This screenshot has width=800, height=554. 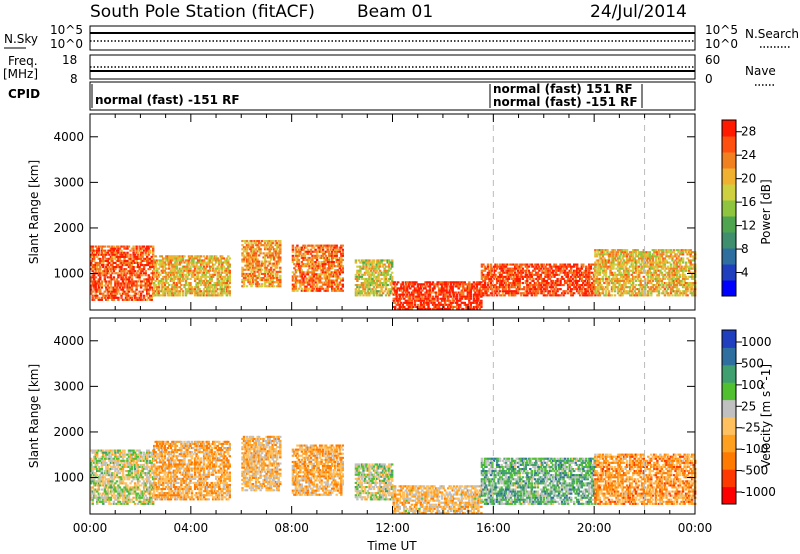 What do you see at coordinates (748, 132) in the screenshot?
I see `power-colorbar-tick-label: 28` at bounding box center [748, 132].